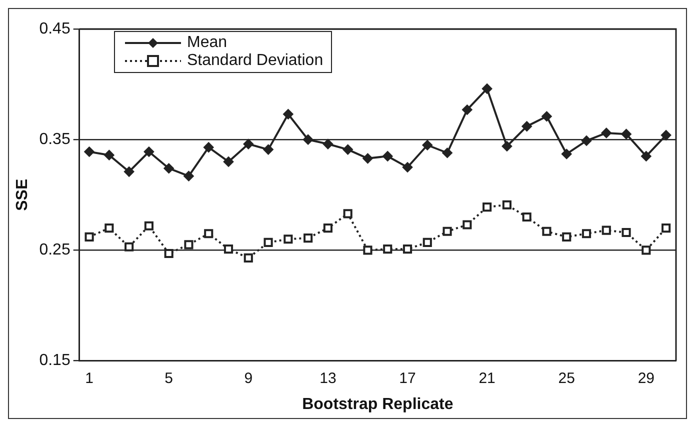 This screenshot has width=695, height=427. What do you see at coordinates (255, 61) in the screenshot?
I see `legend-label: Standard Deviation` at bounding box center [255, 61].